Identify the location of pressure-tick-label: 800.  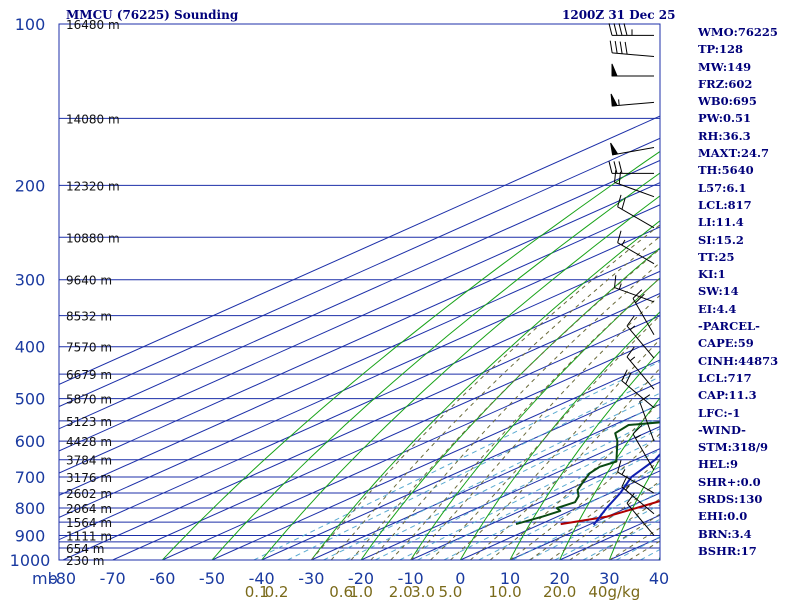
(30, 508).